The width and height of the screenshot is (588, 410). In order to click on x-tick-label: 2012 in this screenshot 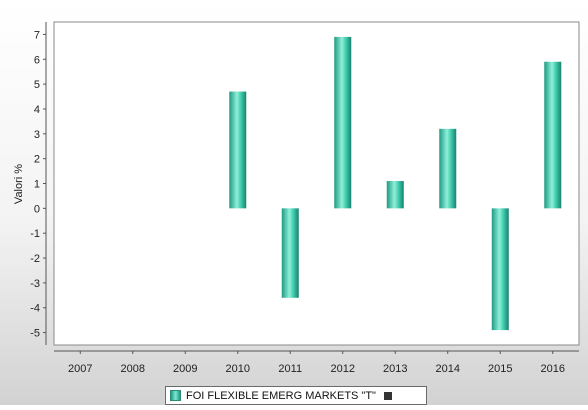, I will do `click(343, 369)`.